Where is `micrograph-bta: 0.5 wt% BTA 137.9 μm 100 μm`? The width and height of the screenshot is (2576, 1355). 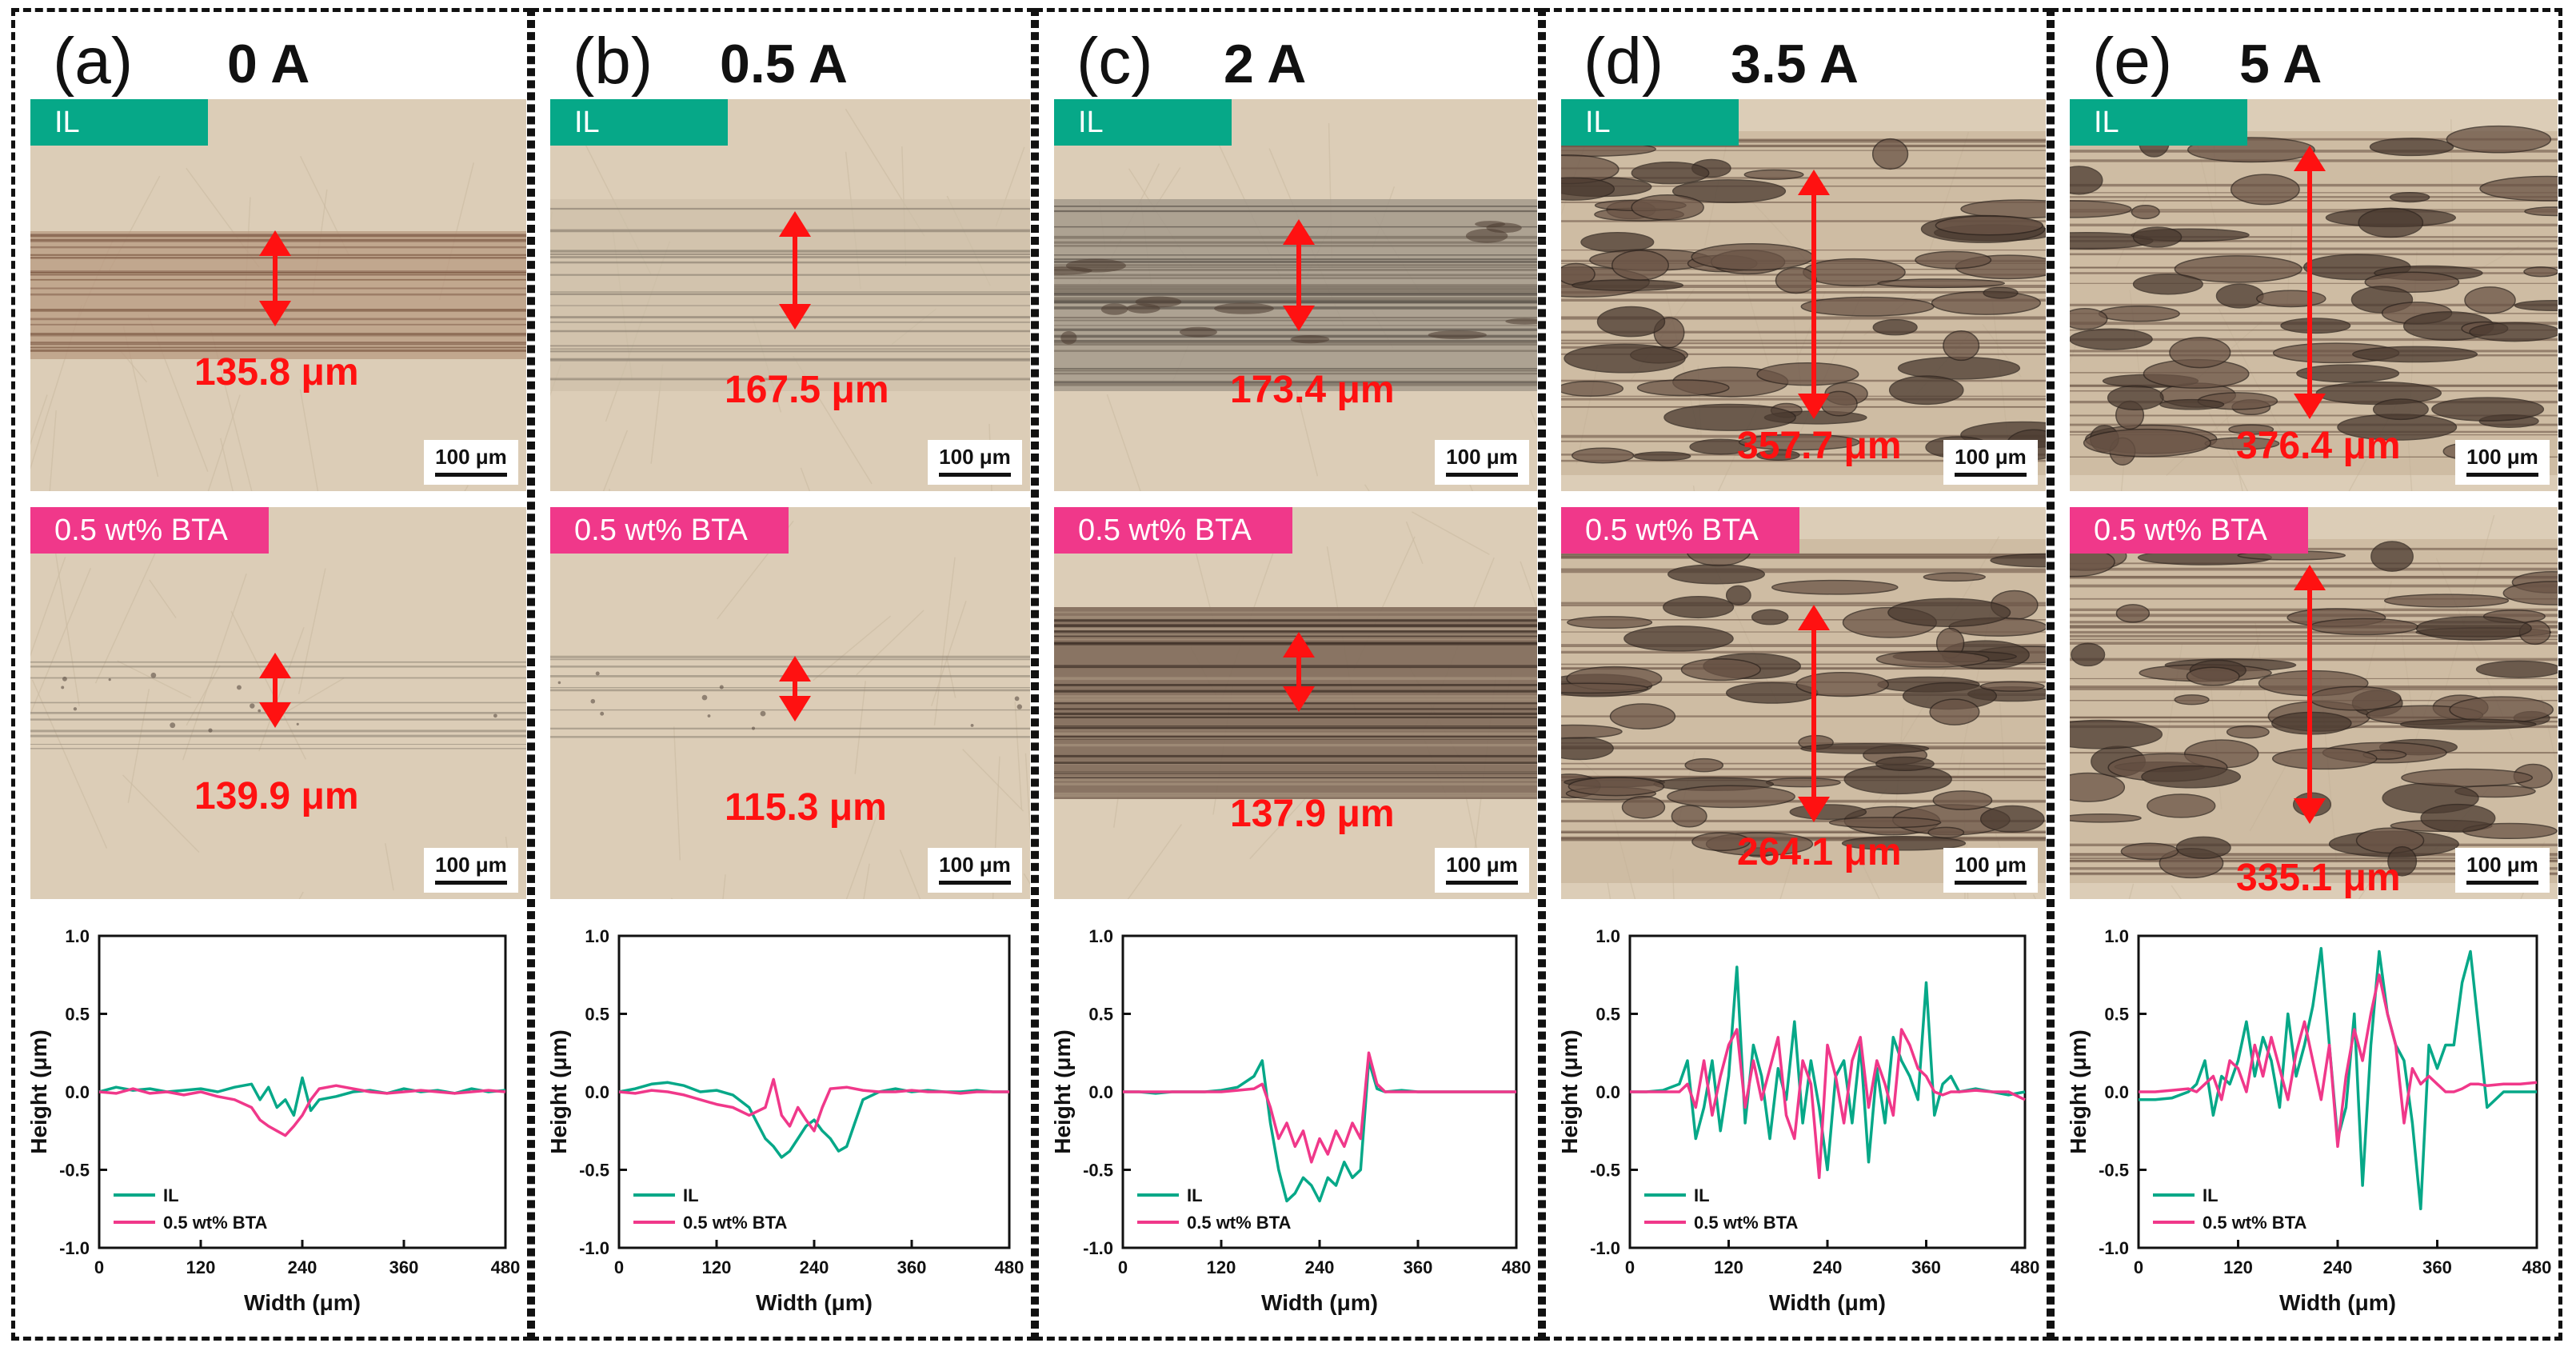 micrograph-bta: 0.5 wt% BTA 137.9 μm 100 μm is located at coordinates (1295, 703).